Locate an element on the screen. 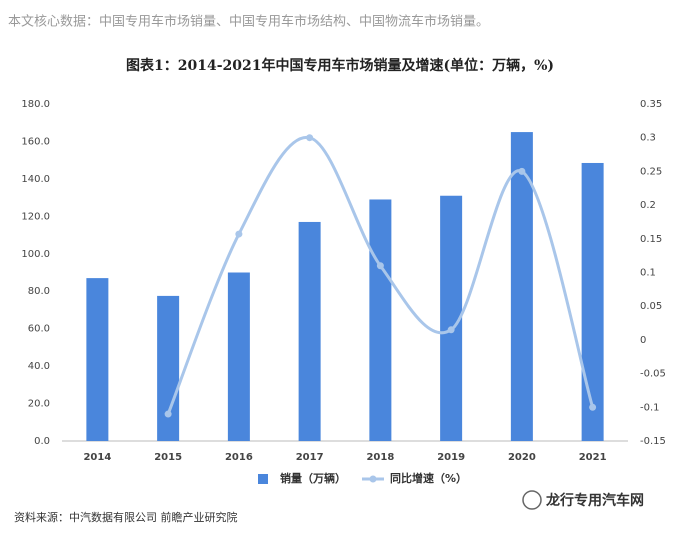 This screenshot has width=679, height=537. y2-tick-label: 0.15 is located at coordinates (651, 239).